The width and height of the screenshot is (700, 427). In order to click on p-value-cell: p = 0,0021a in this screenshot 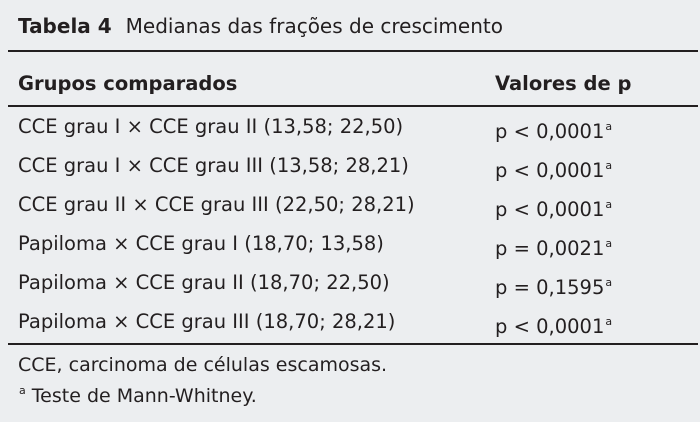, I will do `click(553, 246)`.